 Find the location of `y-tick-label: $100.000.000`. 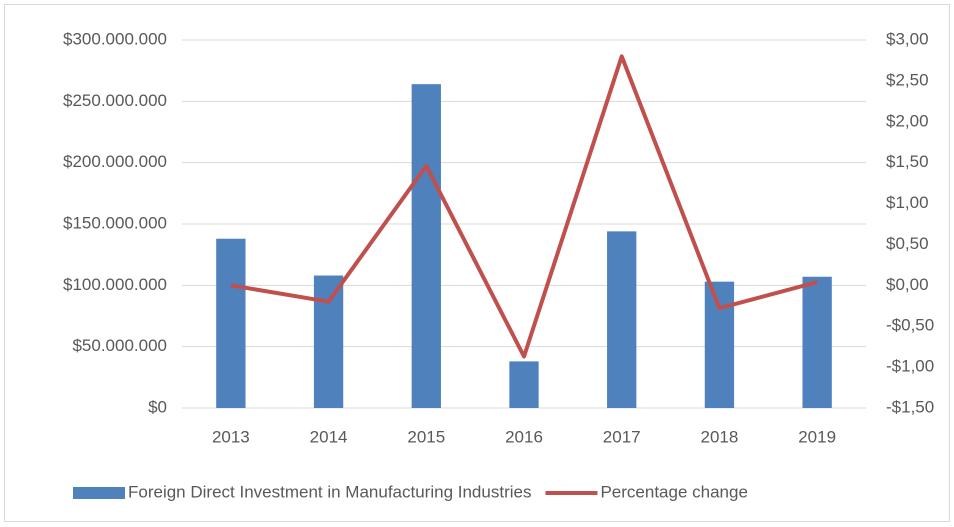

y-tick-label: $100.000.000 is located at coordinates (115, 284).